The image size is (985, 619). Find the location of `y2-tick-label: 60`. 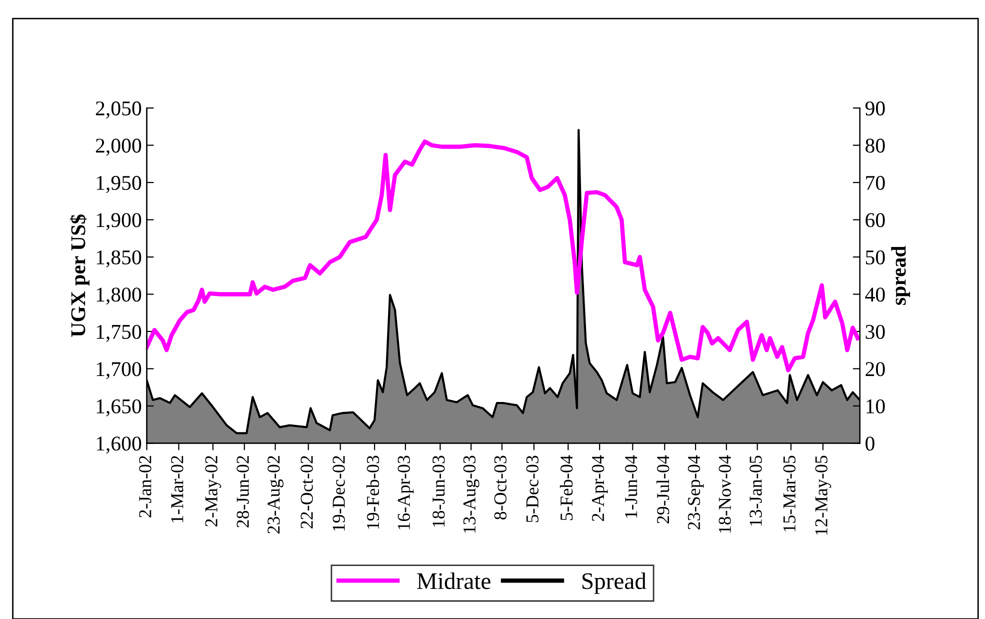

y2-tick-label: 60 is located at coordinates (875, 220).